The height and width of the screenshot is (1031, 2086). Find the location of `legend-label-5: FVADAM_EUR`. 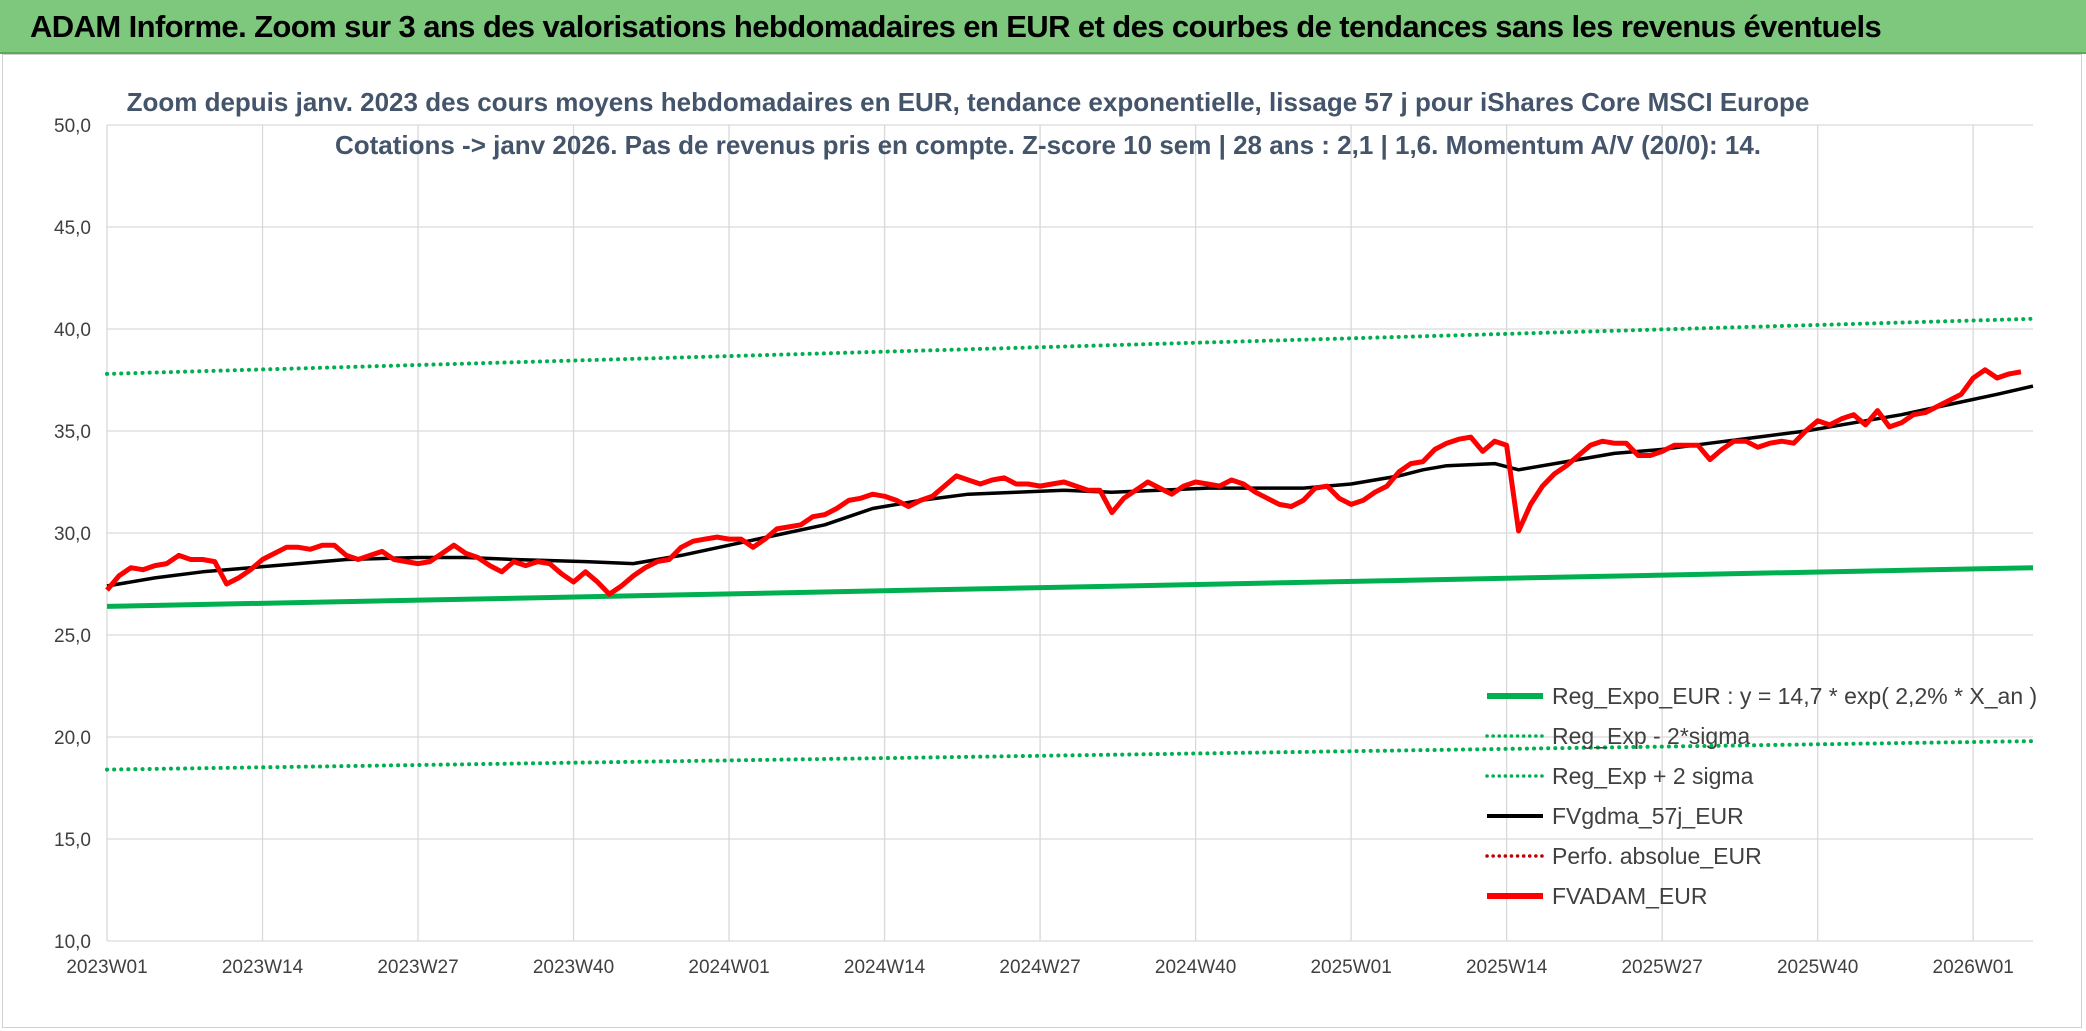

legend-label-5: FVADAM_EUR is located at coordinates (1630, 896).